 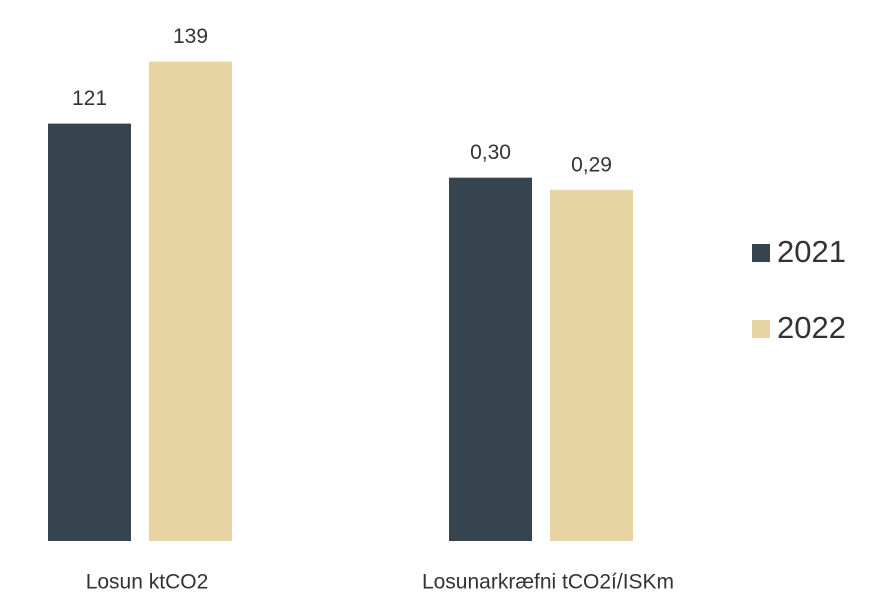 What do you see at coordinates (591, 164) in the screenshot?
I see `data-label: 0,29` at bounding box center [591, 164].